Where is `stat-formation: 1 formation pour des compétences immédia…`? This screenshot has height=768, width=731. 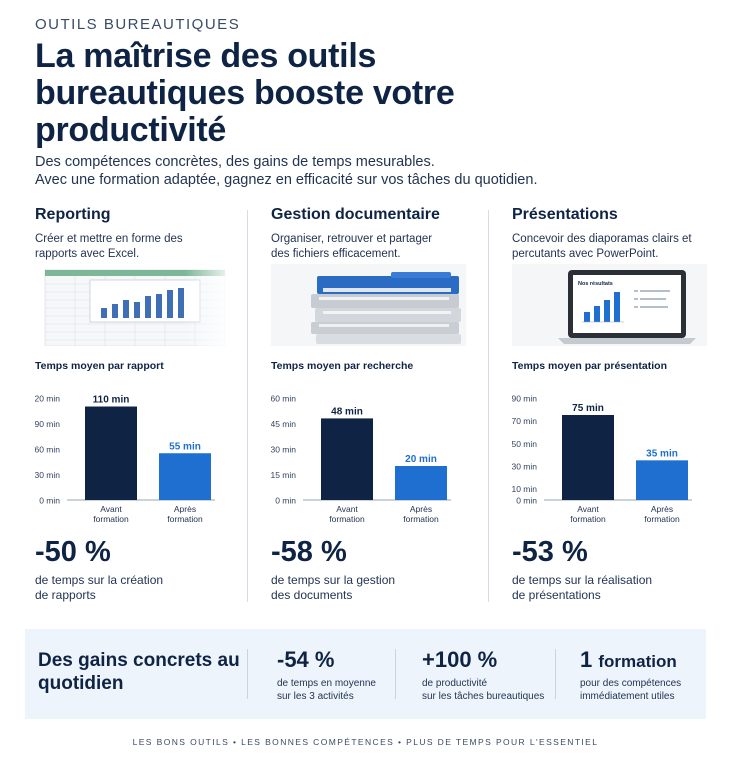
stat-formation: 1 formation pour des compétences immédia… is located at coordinates (630, 675).